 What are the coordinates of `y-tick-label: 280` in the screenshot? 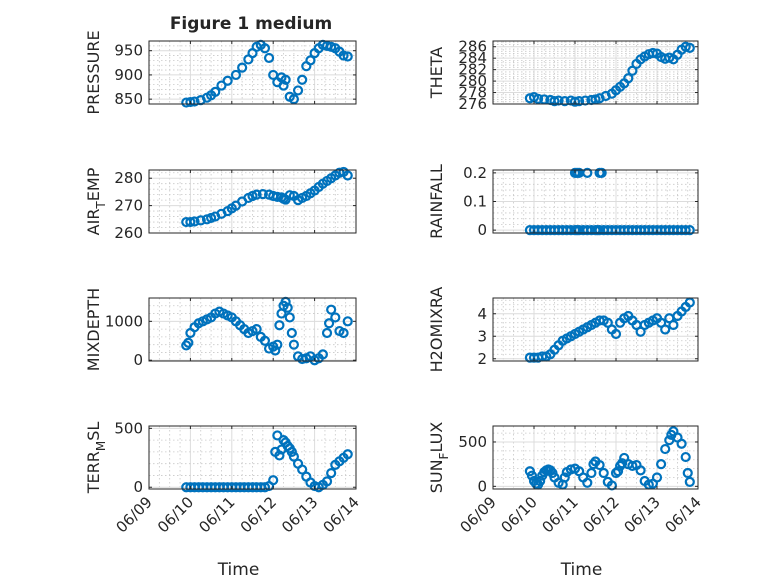 It's located at (128, 178).